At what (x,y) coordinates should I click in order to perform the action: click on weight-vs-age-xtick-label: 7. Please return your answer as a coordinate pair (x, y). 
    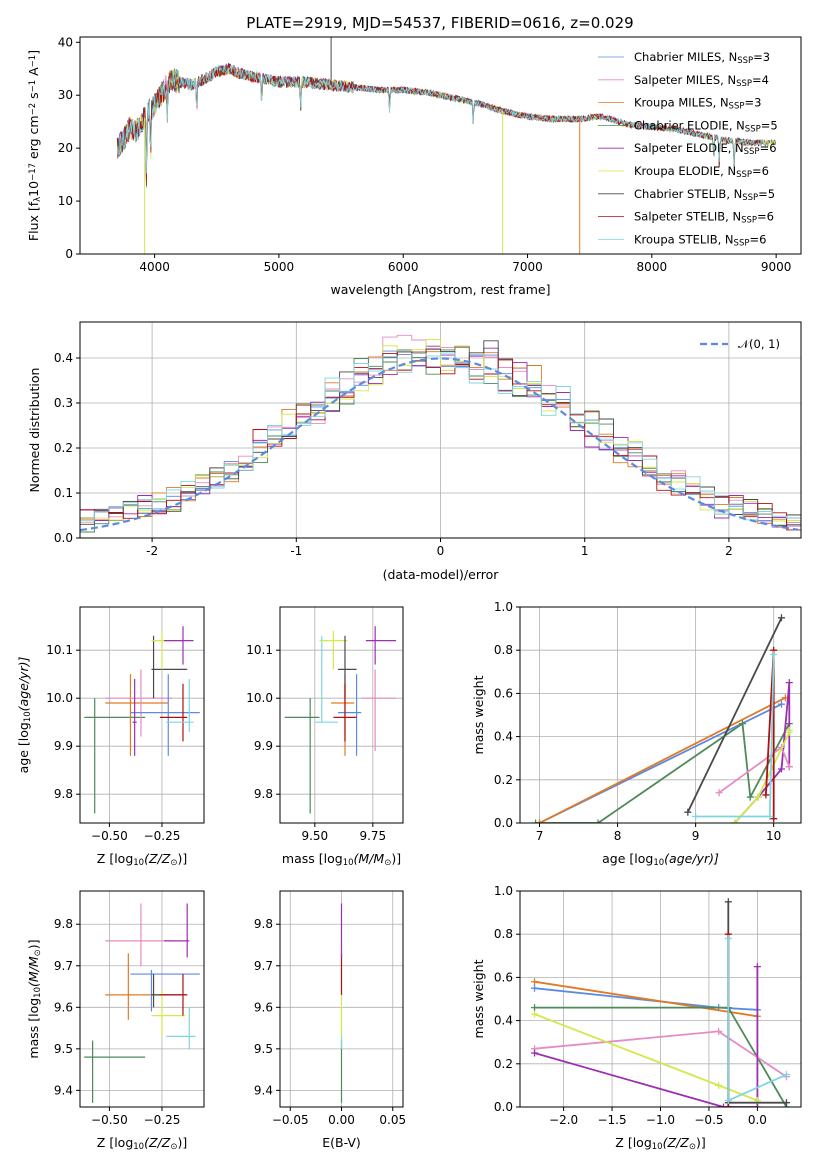
    Looking at the image, I should click on (540, 836).